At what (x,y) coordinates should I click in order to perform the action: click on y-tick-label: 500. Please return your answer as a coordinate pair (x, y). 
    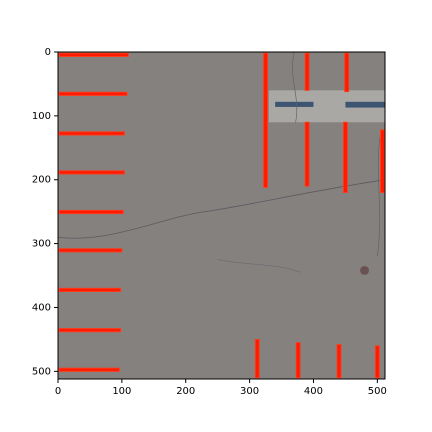
    Looking at the image, I should click on (41, 371).